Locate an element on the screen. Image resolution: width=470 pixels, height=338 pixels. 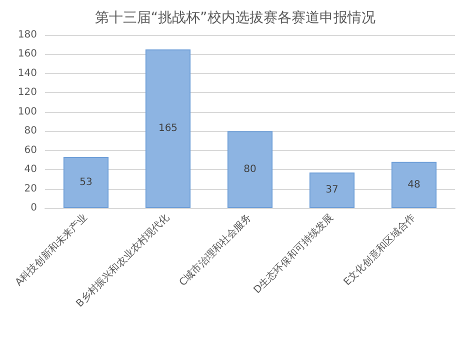
data-label: 53 is located at coordinates (86, 182).